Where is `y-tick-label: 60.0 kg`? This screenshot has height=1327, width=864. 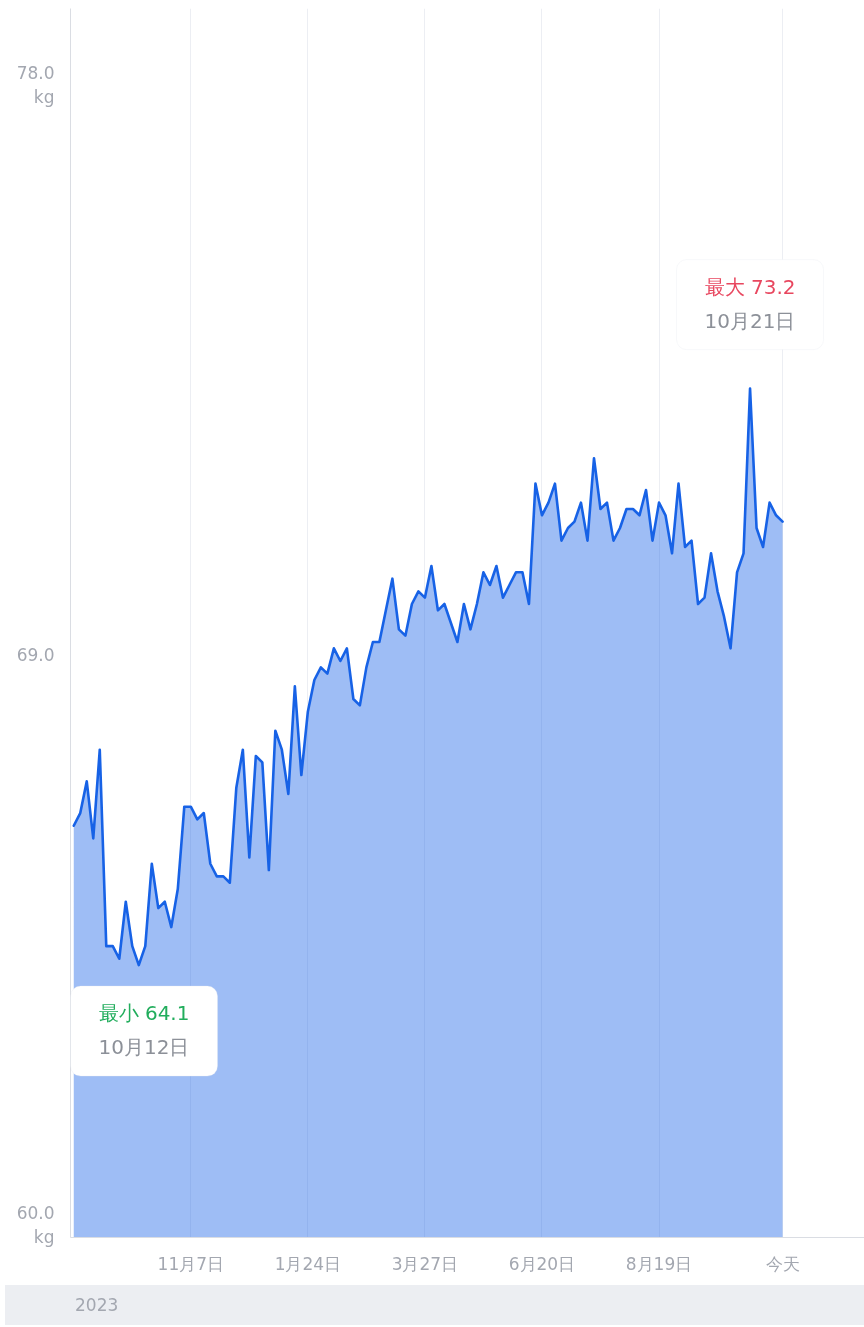
y-tick-label: 60.0 kg is located at coordinates (35, 1224).